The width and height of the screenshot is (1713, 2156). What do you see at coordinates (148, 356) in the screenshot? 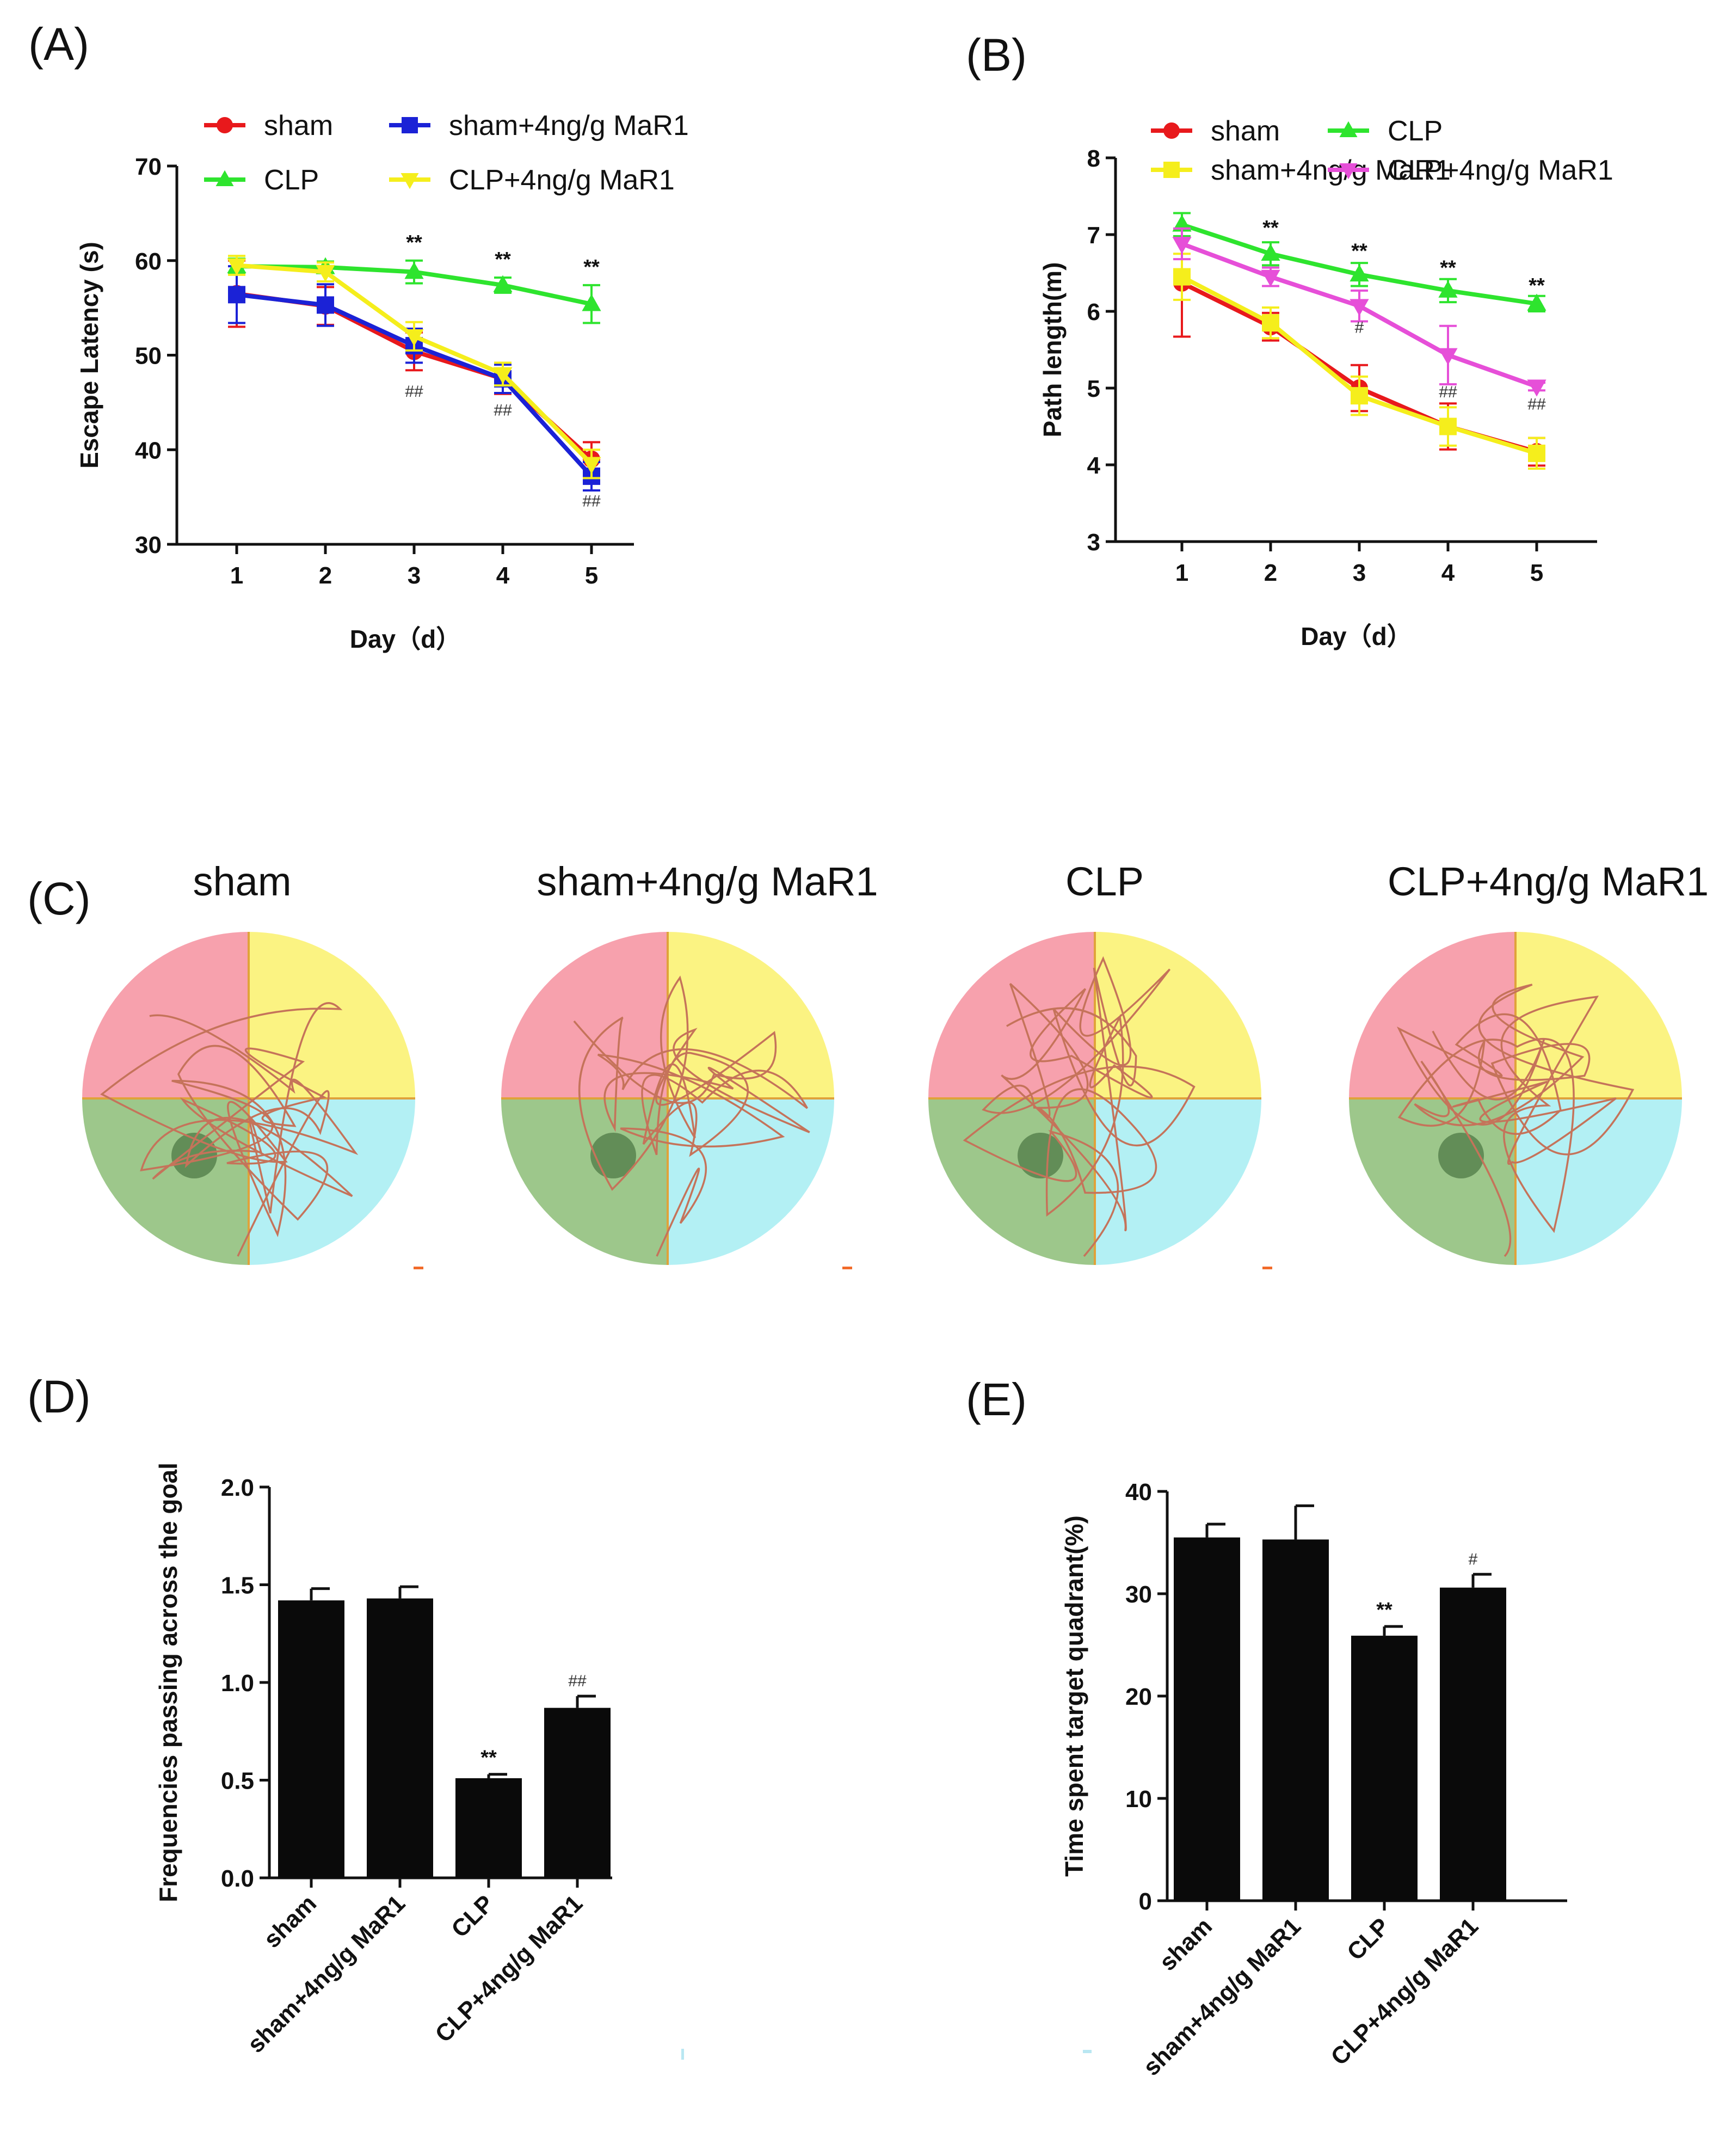
I see `y-tick-label: 50` at bounding box center [148, 356].